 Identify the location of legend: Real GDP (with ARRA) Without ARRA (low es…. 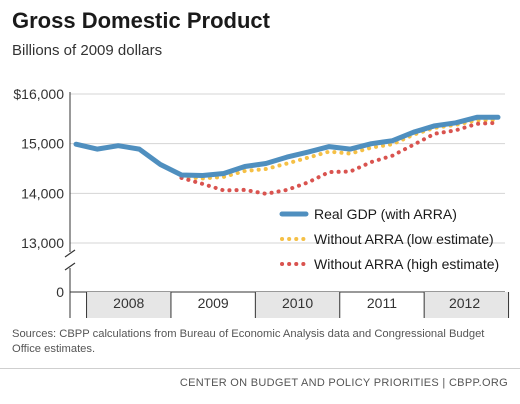
(389, 239).